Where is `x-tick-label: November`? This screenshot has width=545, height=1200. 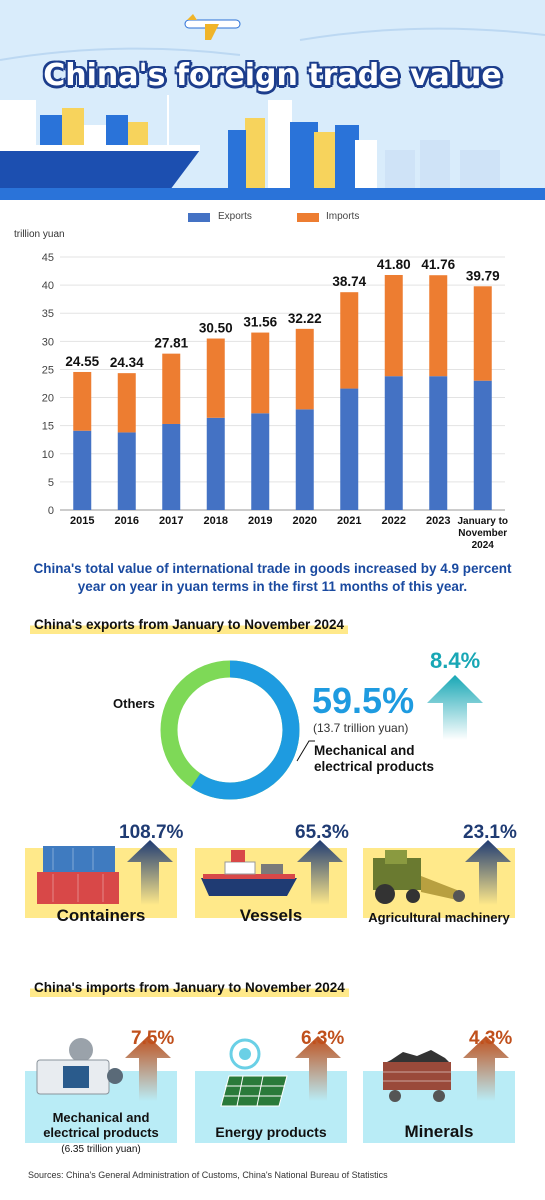 x-tick-label: November is located at coordinates (482, 533).